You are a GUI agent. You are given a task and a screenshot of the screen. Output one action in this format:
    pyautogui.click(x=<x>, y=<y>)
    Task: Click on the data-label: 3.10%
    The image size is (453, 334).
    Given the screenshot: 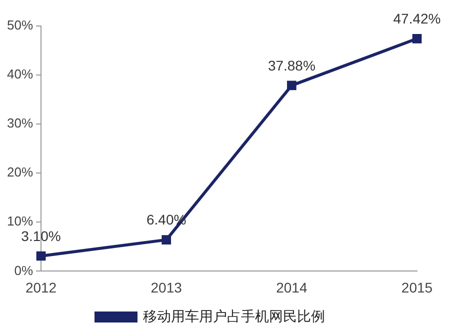 What is the action you would take?
    pyautogui.click(x=41, y=236)
    